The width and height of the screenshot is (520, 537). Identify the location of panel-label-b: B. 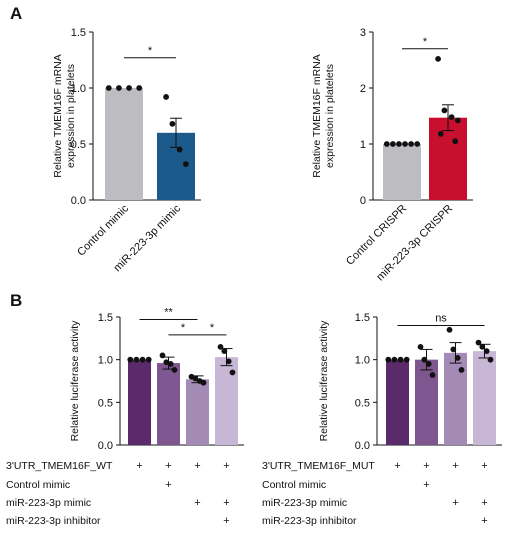
(16, 300).